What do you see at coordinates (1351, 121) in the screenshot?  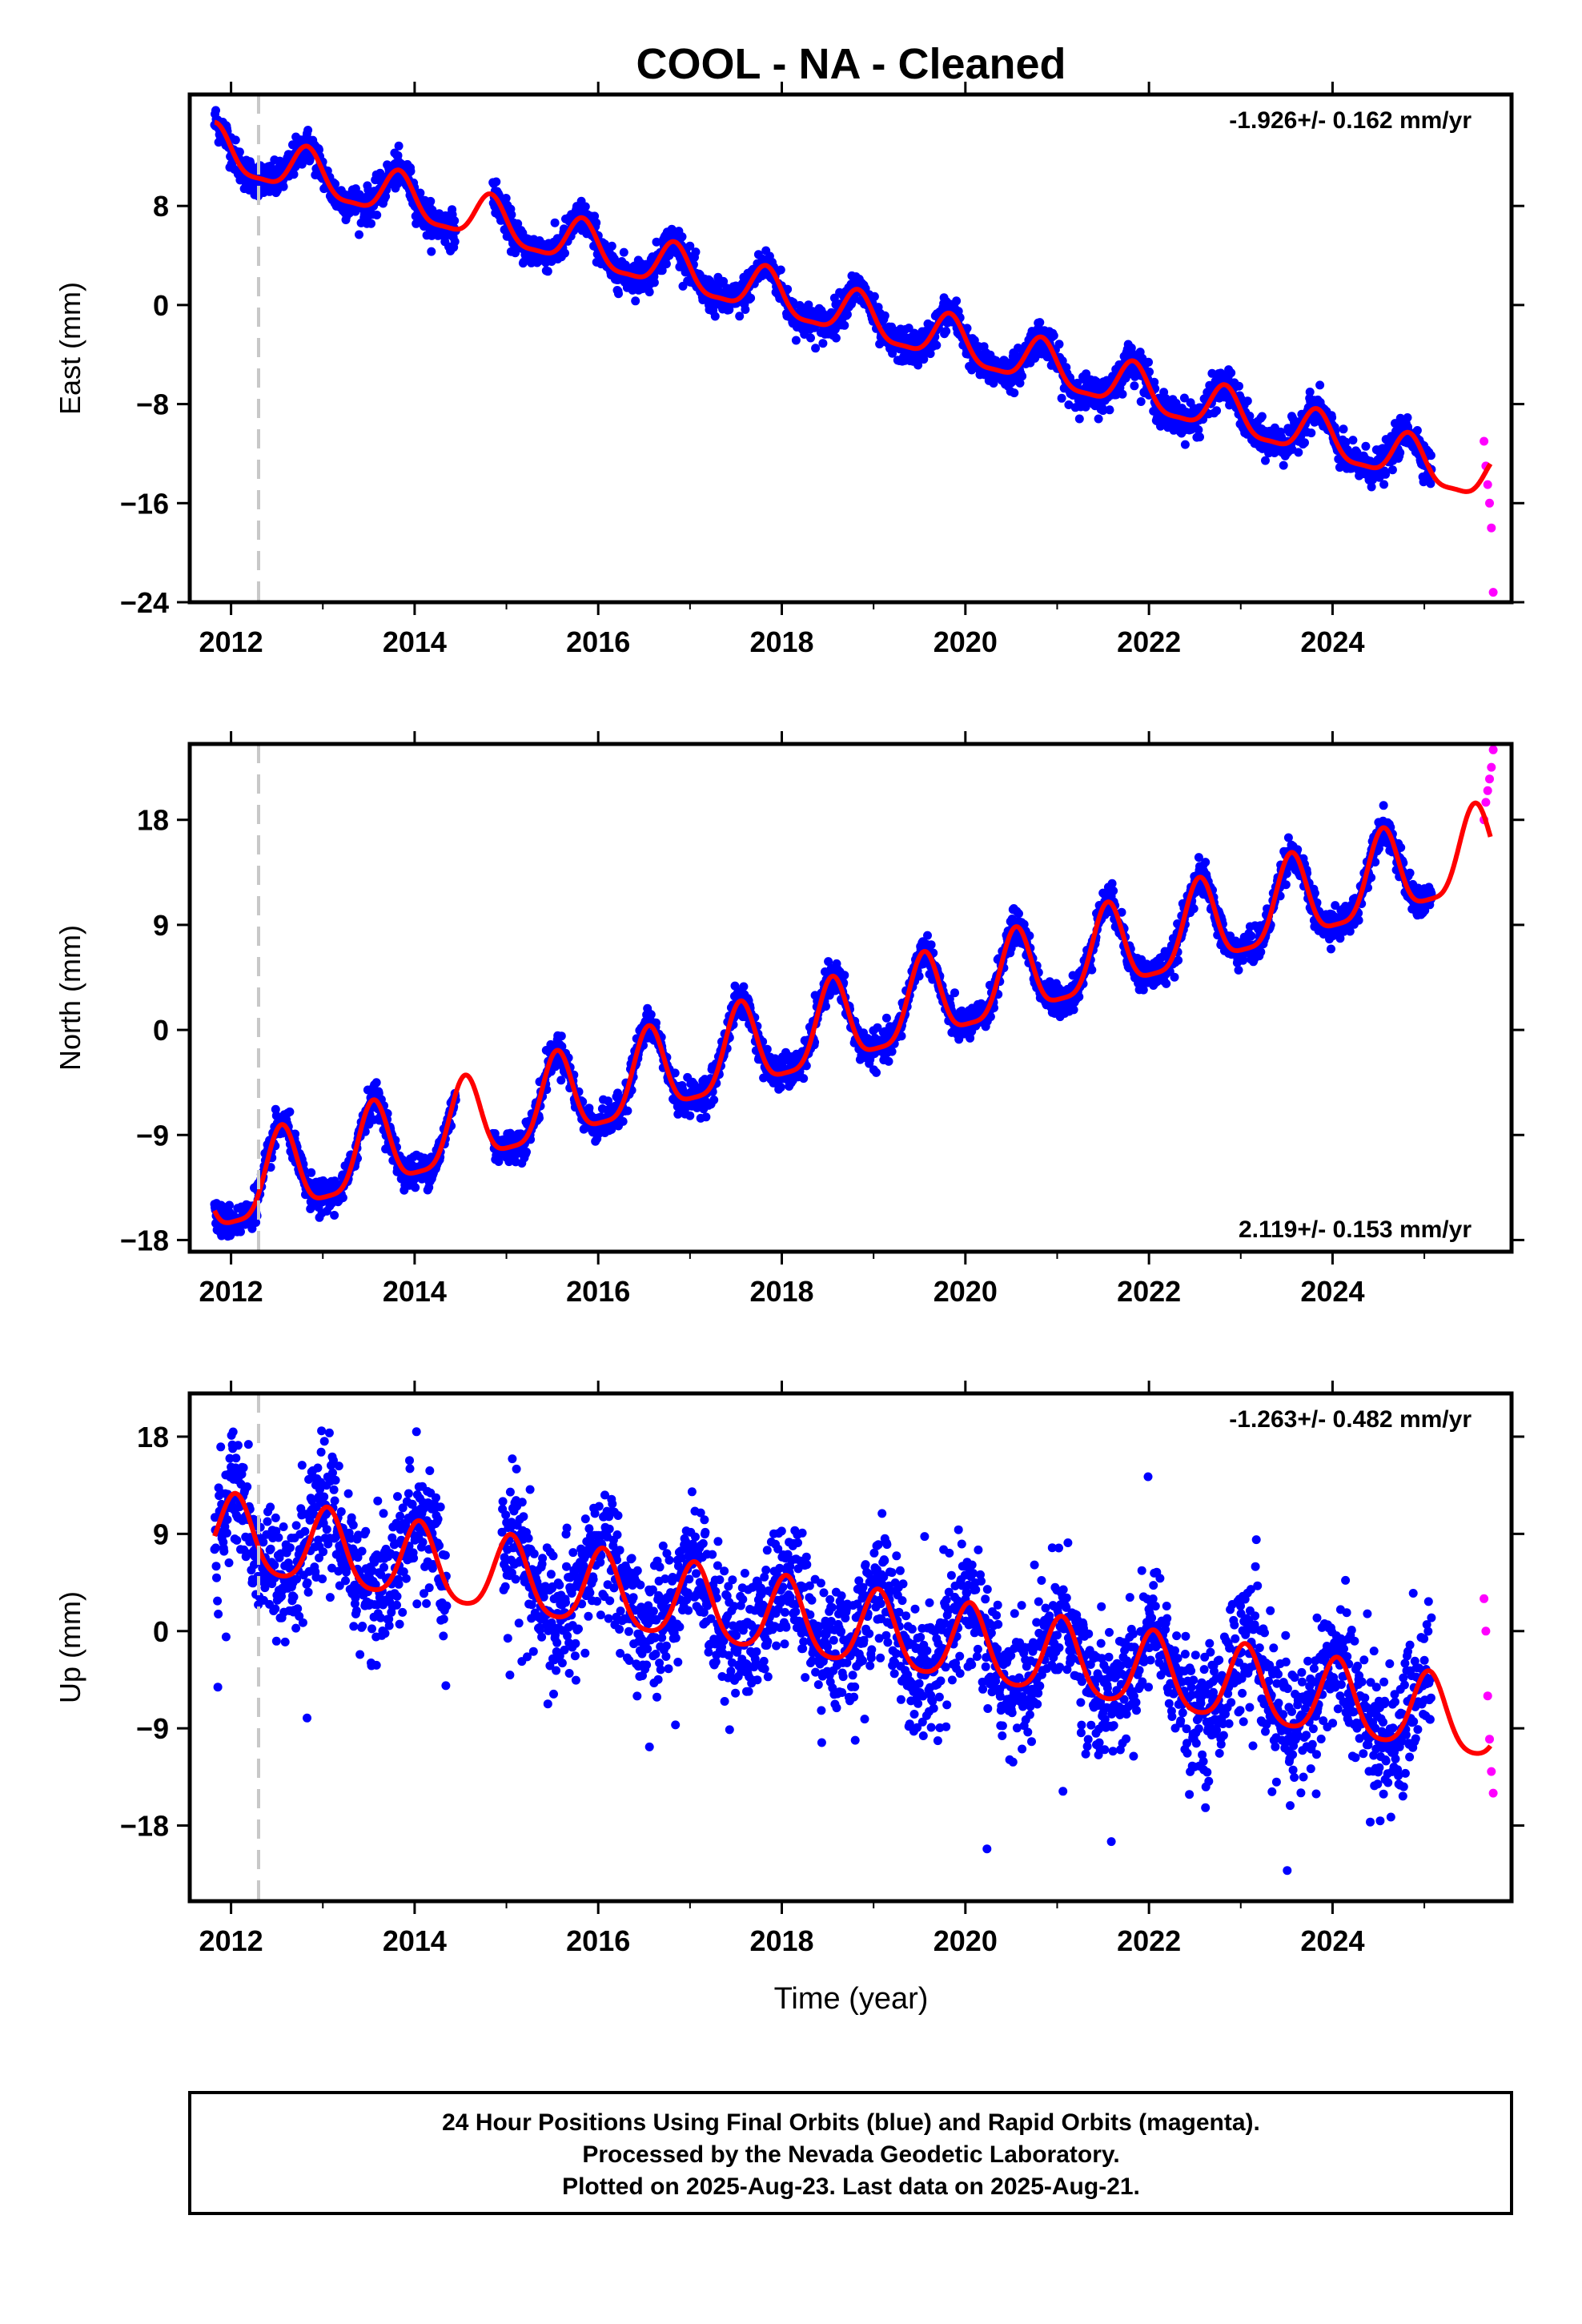 I see `rate-label: -1.926+/- 0.162 mm/yr` at bounding box center [1351, 121].